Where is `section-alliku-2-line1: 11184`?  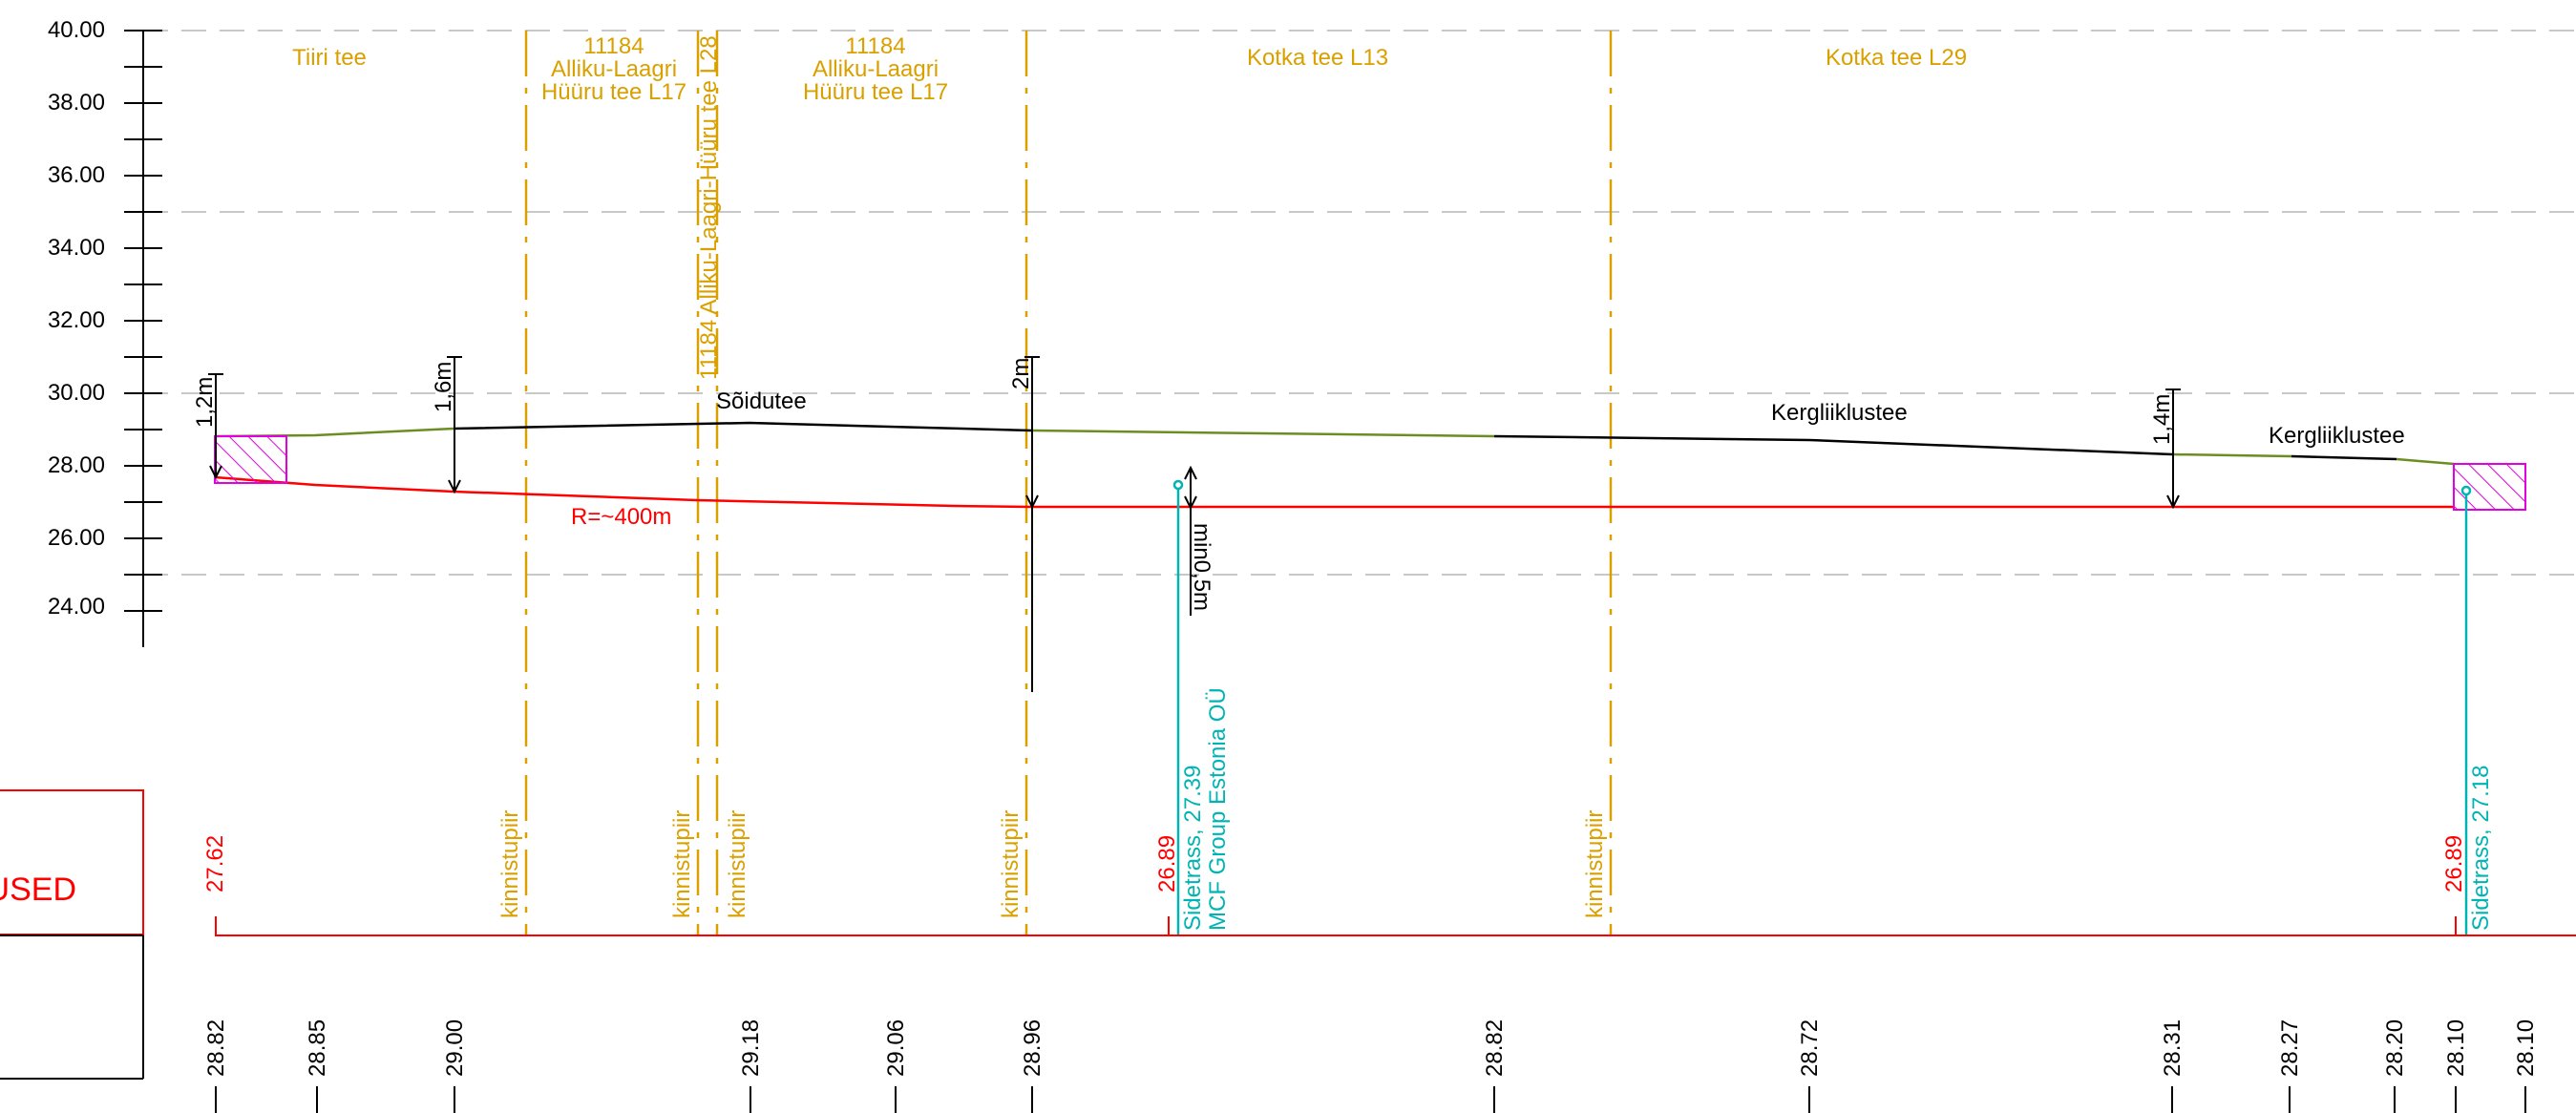
section-alliku-2-line1: 11184 is located at coordinates (875, 46).